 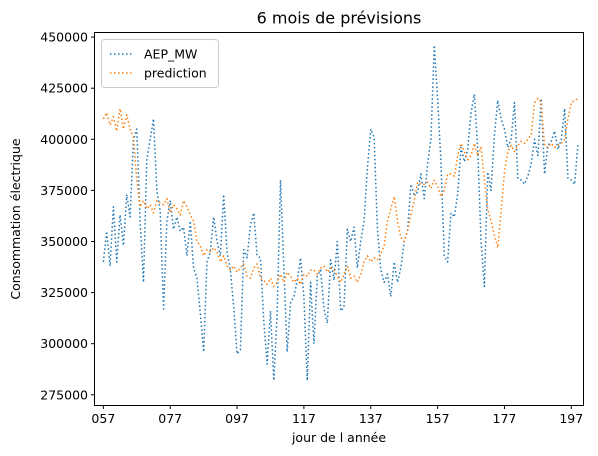 I want to click on legend-box, so click(x=160, y=63).